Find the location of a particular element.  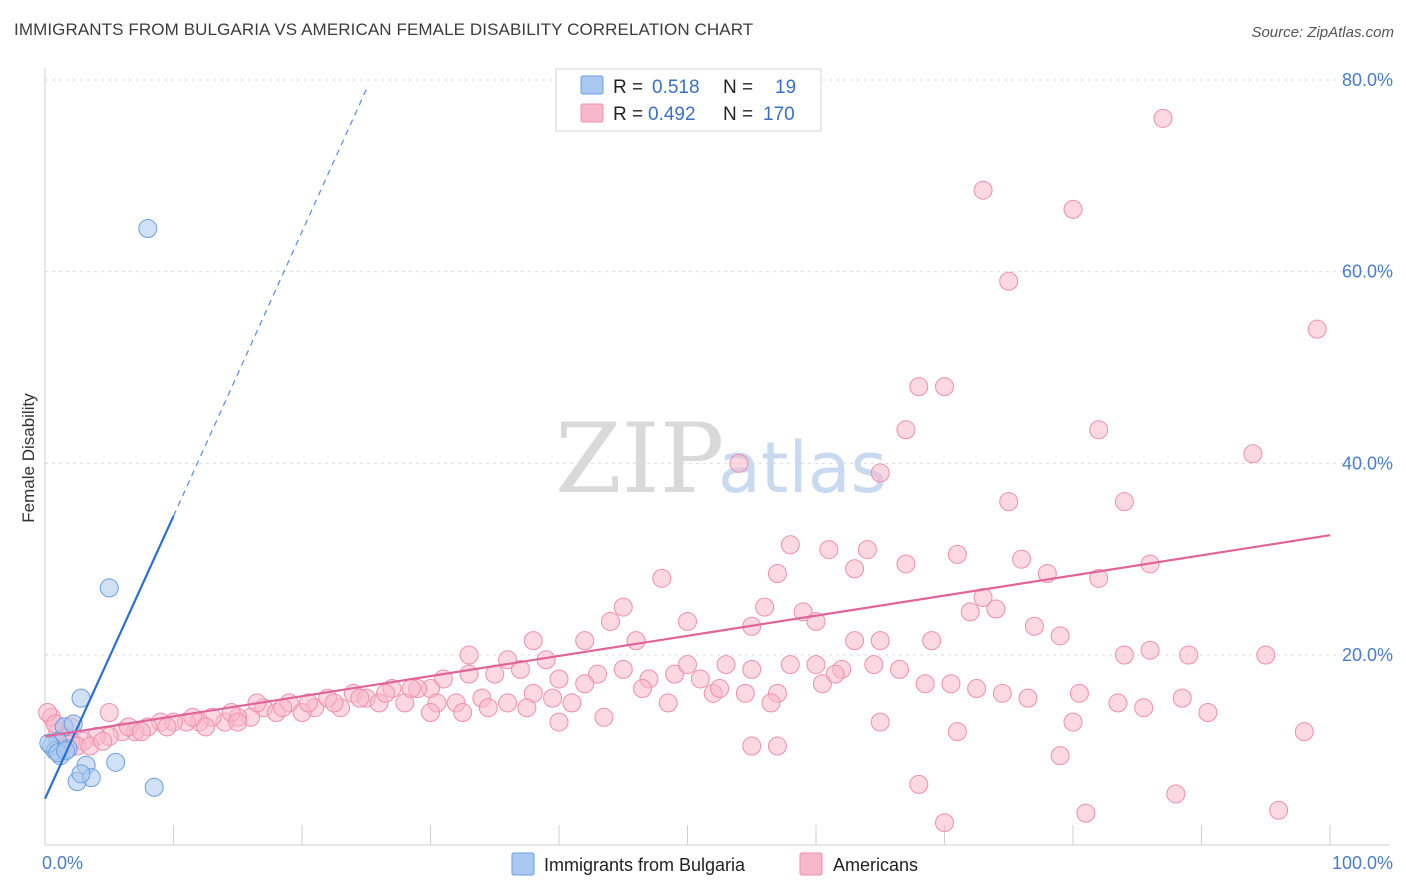

source-credit: Source: ZipAtlas.com is located at coordinates (1322, 32).